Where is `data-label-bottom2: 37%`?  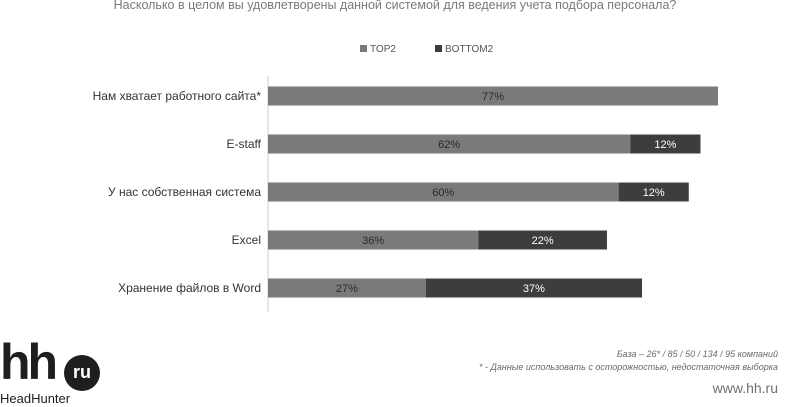
data-label-bottom2: 37% is located at coordinates (534, 289).